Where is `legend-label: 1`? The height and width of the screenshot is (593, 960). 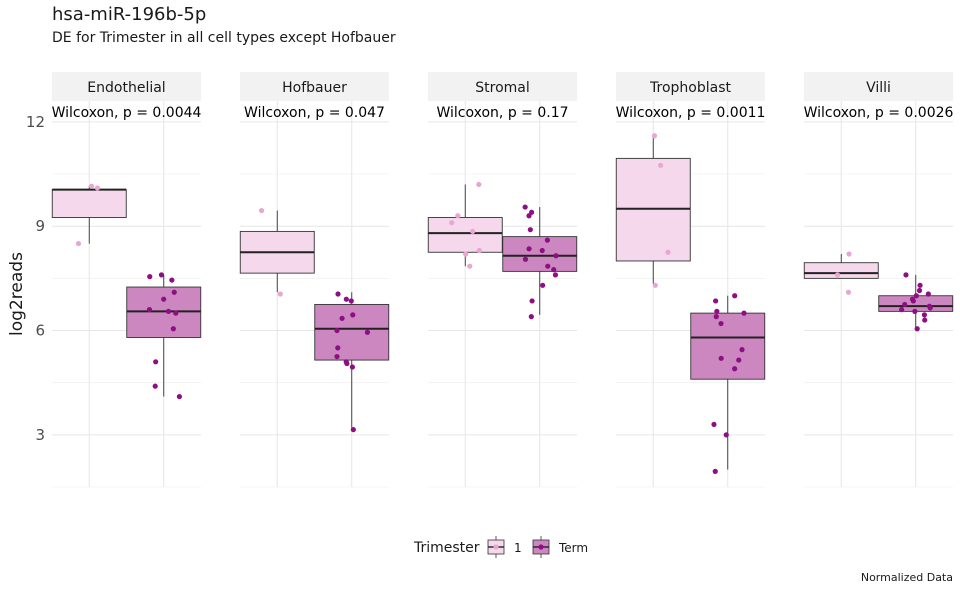 legend-label: 1 is located at coordinates (518, 548).